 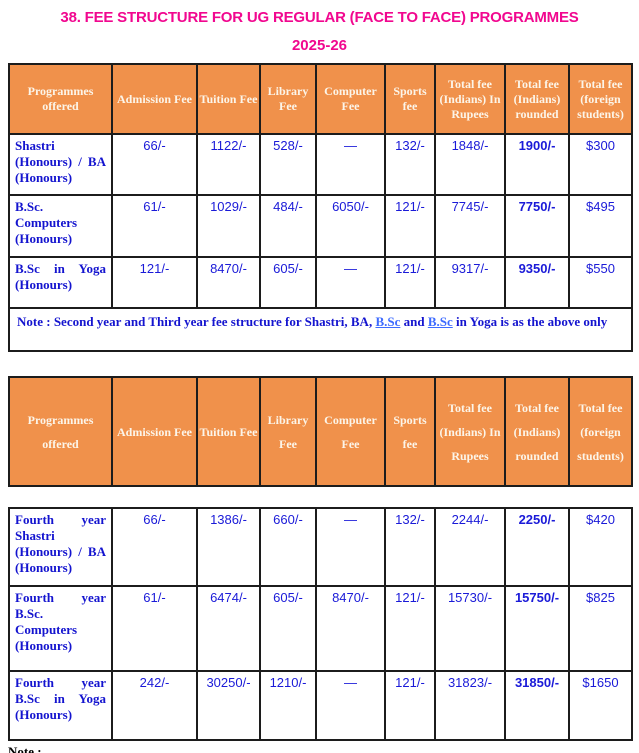 What do you see at coordinates (319, 45) in the screenshot?
I see `academic-year: 2025-26` at bounding box center [319, 45].